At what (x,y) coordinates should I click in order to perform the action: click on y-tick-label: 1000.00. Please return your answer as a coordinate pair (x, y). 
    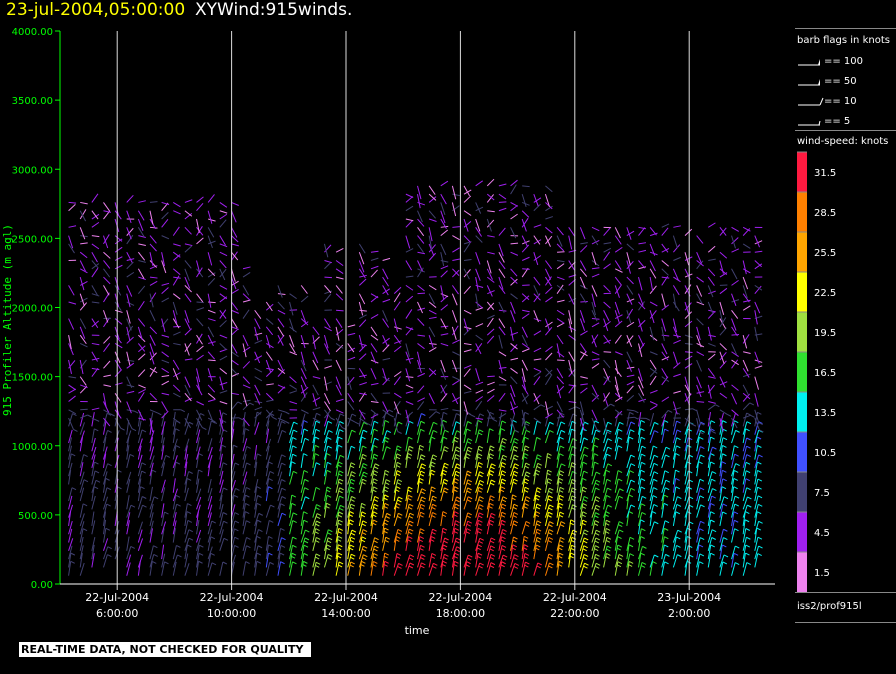
    Looking at the image, I should click on (32, 447).